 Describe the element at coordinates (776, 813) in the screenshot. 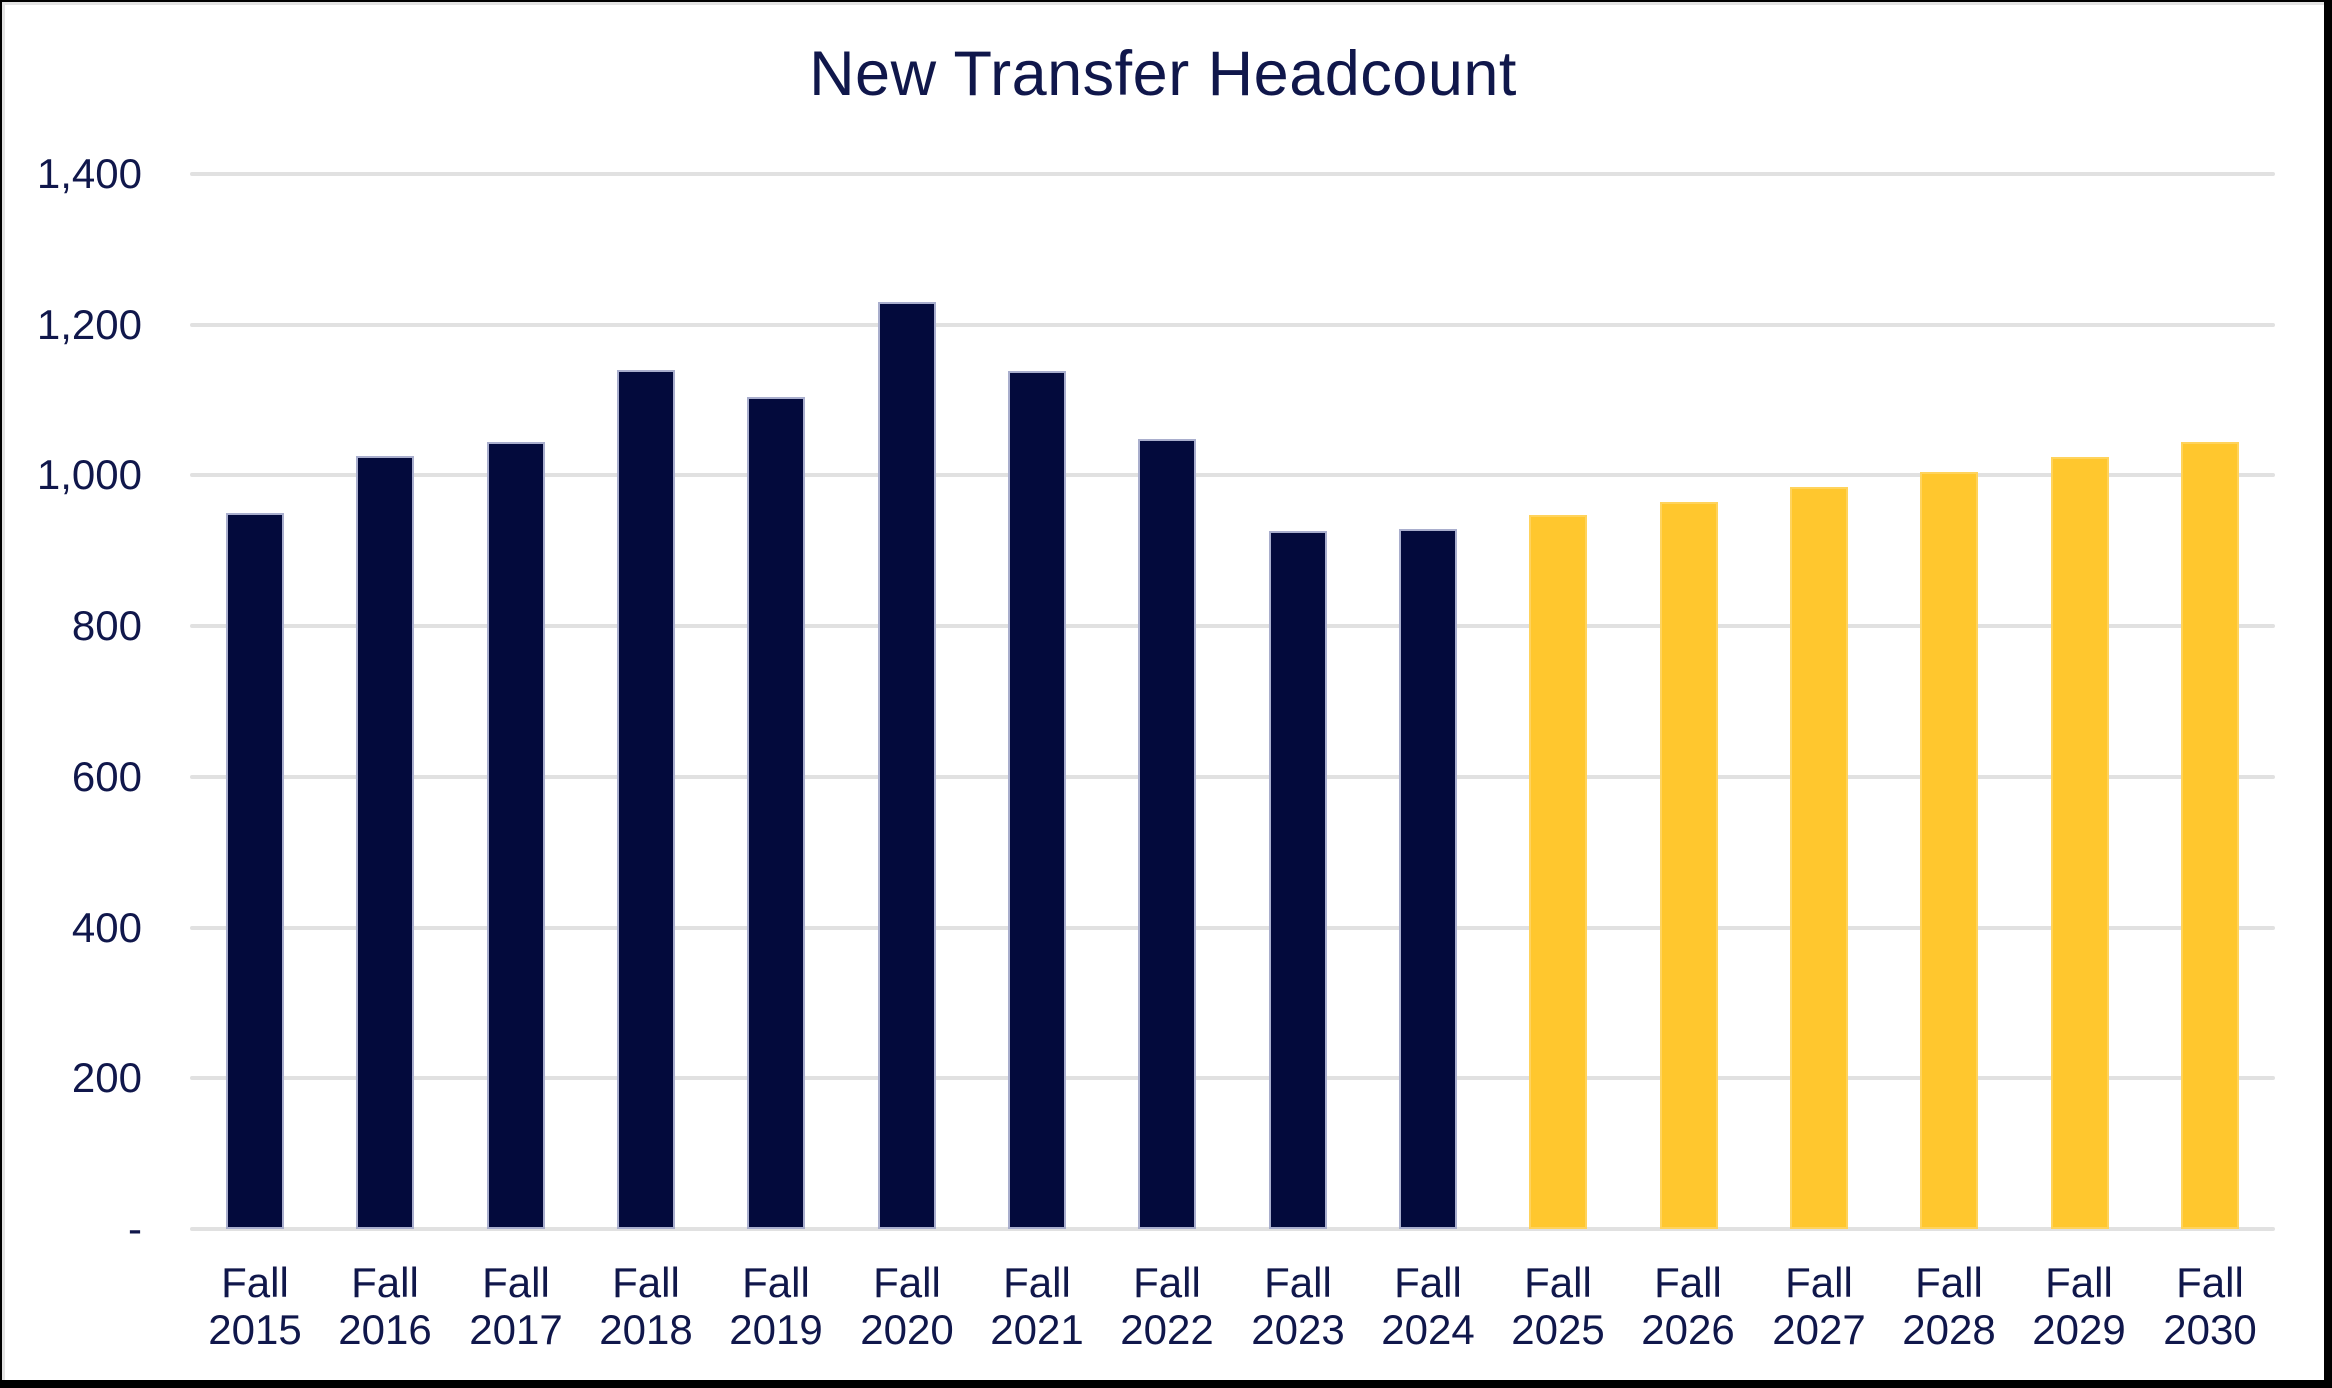

I see `bar-fall-2019` at that location.